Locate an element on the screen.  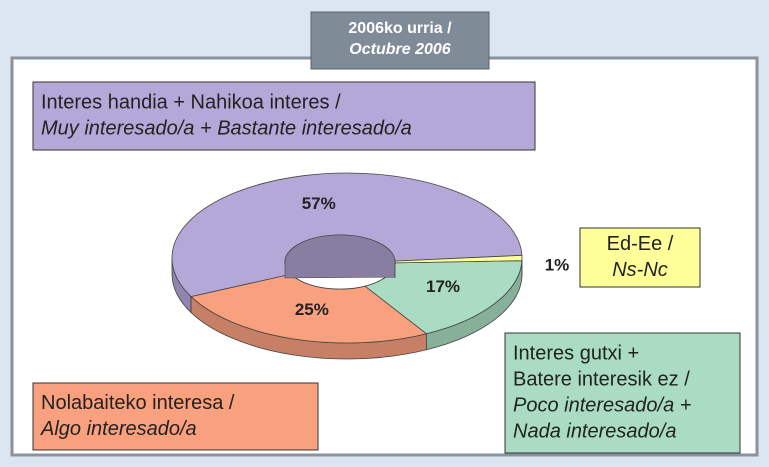
chart-title: Octubre 2006 is located at coordinates (399, 49).